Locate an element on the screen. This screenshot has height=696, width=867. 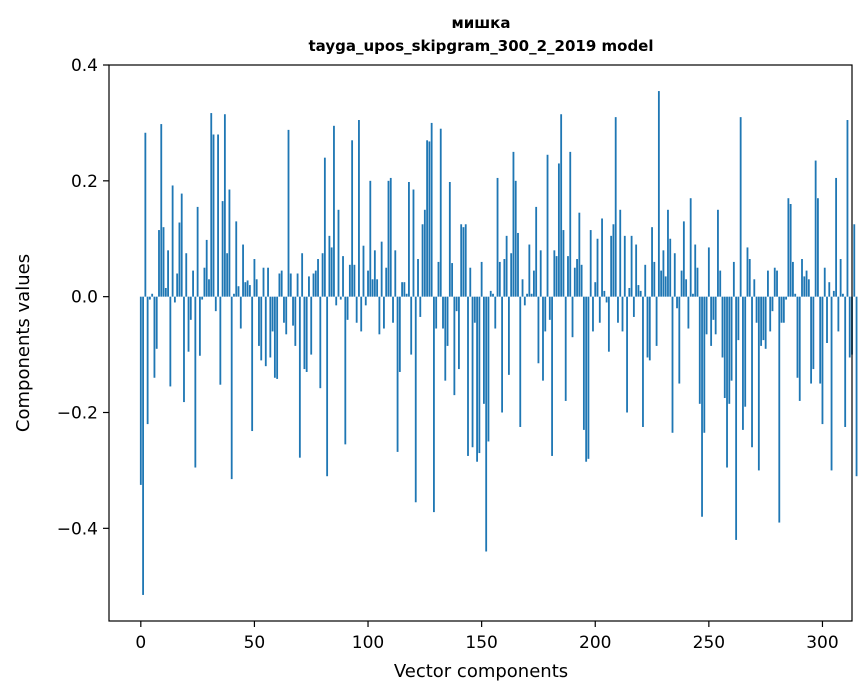
y-tick-label: −0.4 is located at coordinates (77, 529).